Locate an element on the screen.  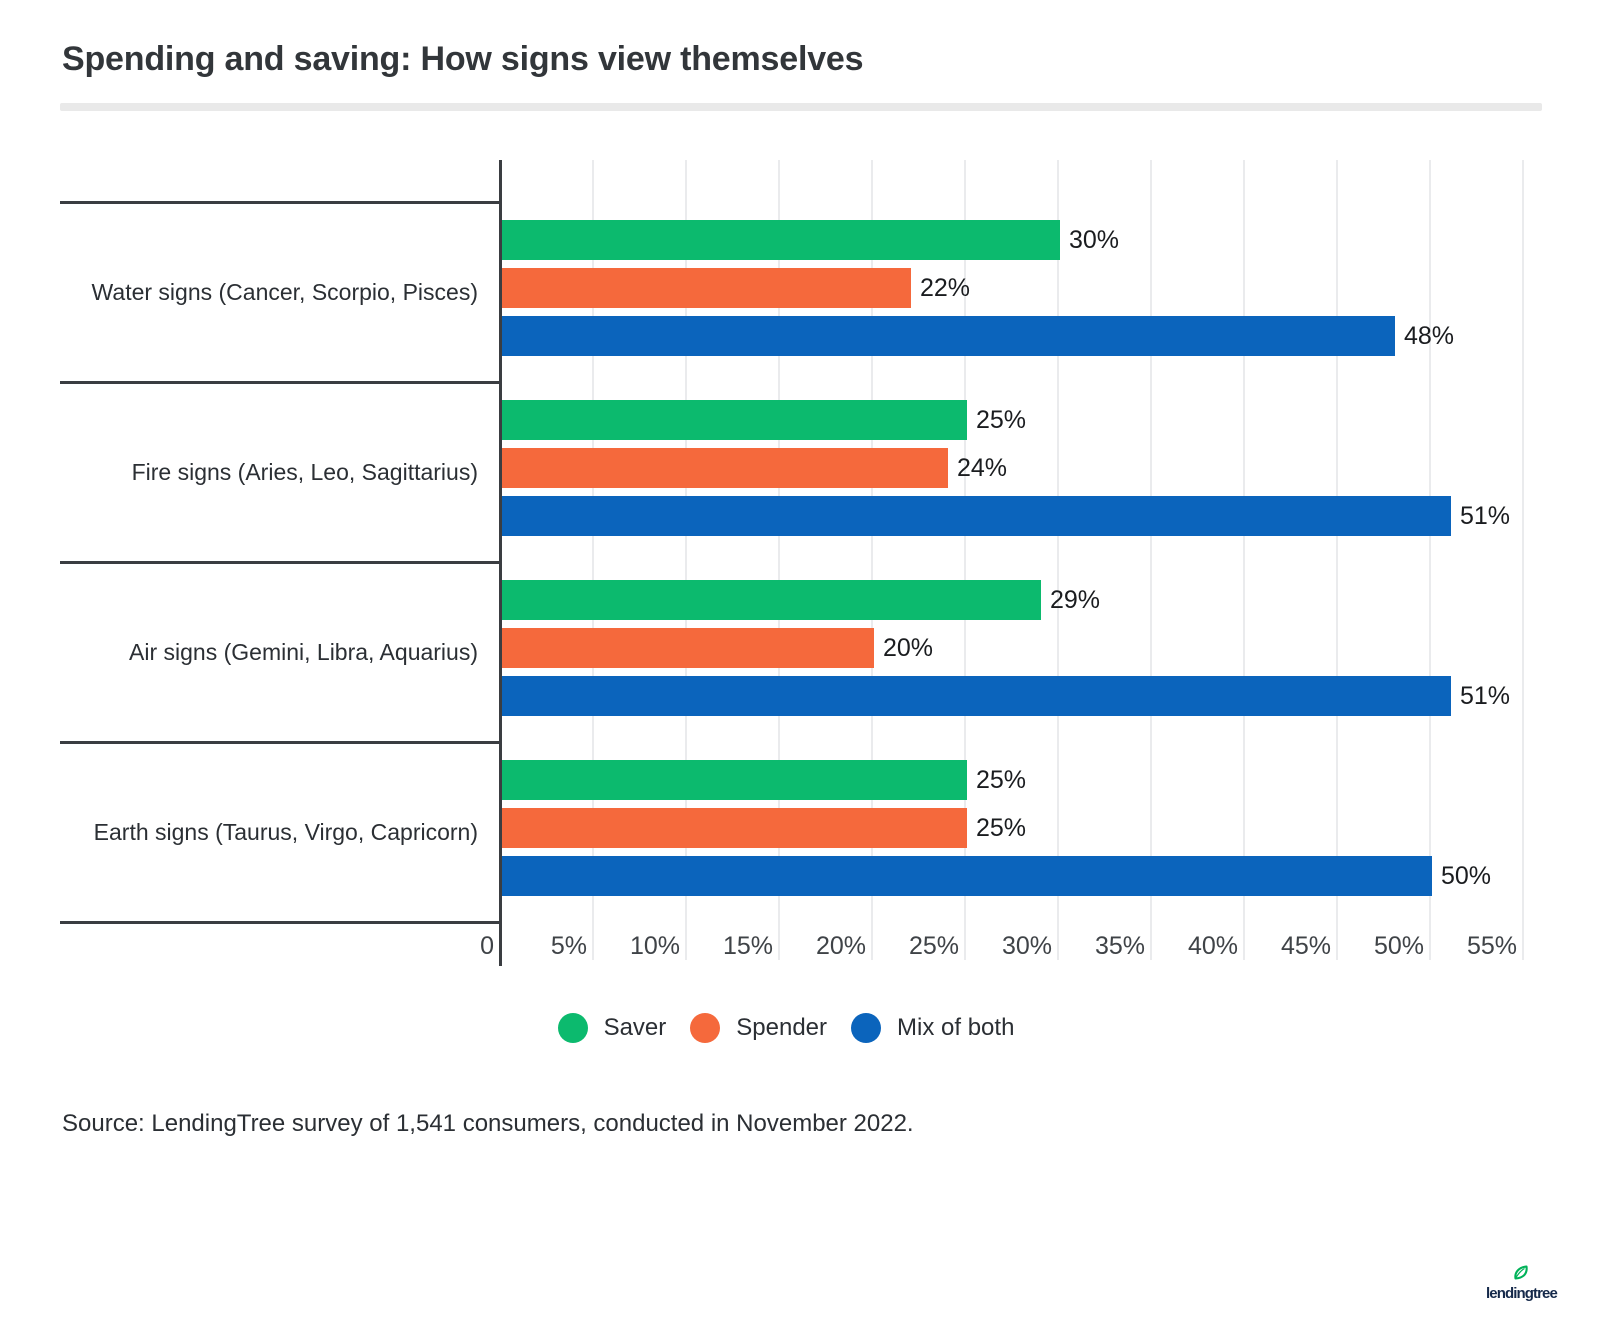
x-tick-label: 0 is located at coordinates (487, 946).